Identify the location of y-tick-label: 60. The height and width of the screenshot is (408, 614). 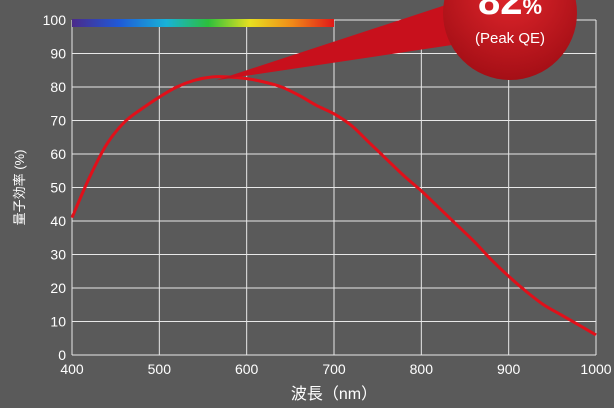
(58, 154).